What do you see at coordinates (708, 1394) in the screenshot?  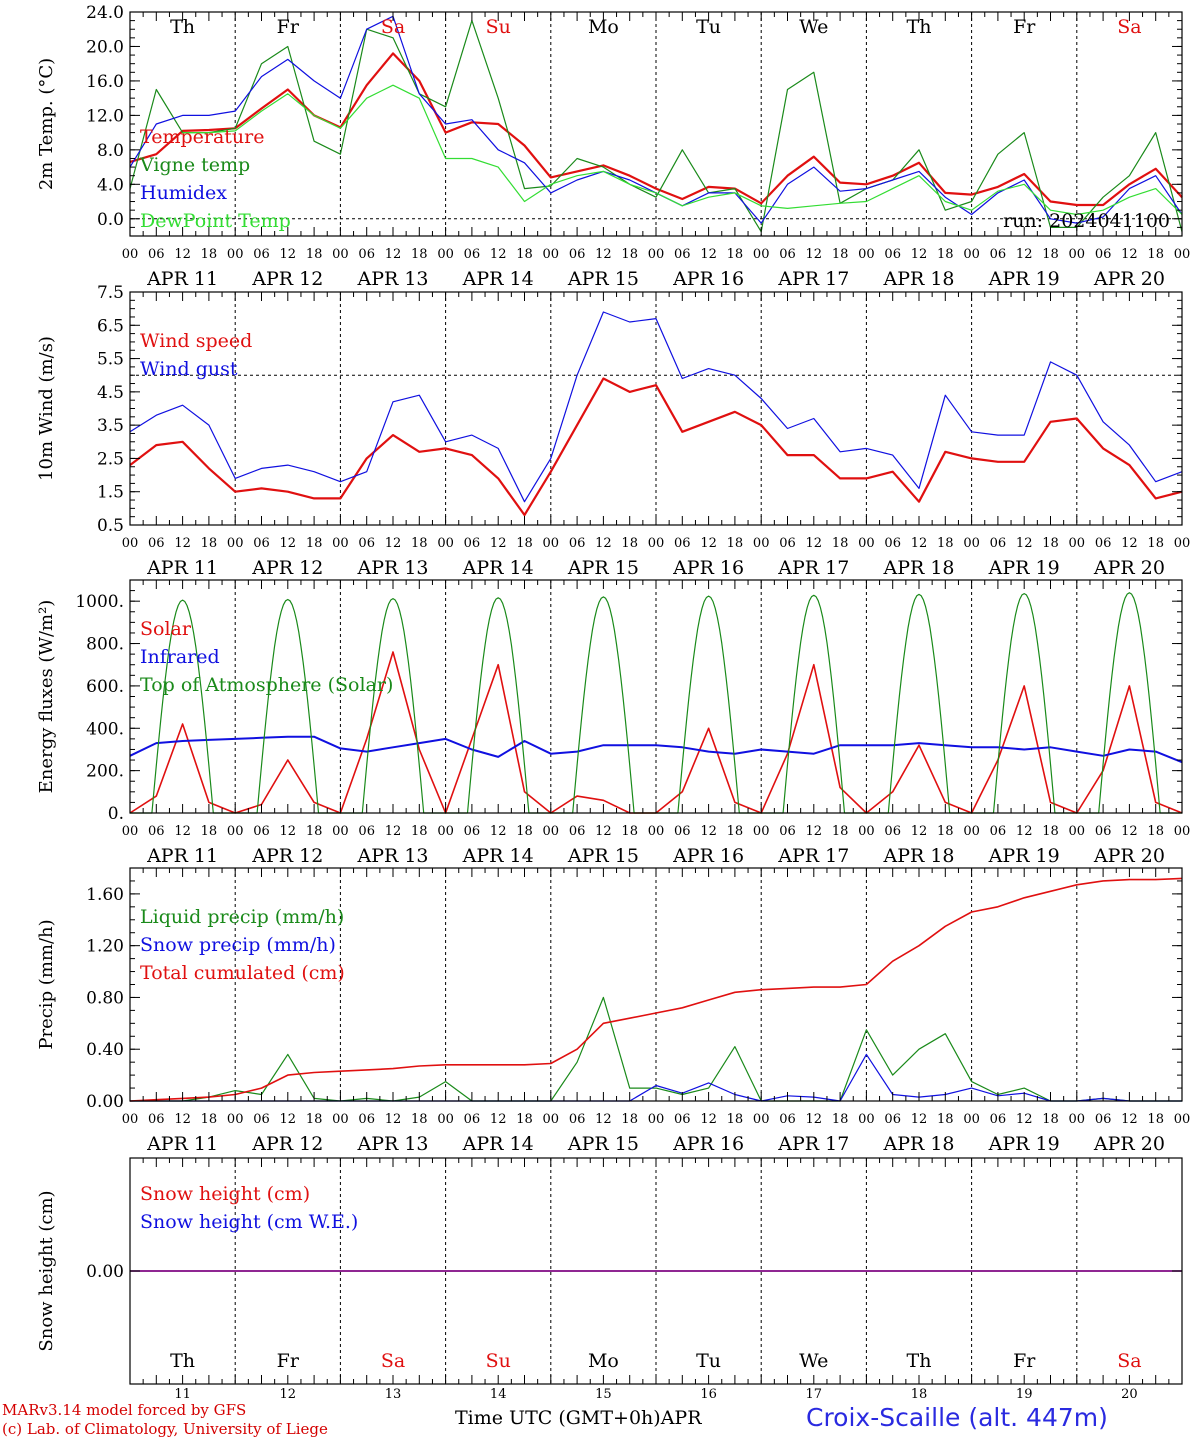 I see `day-number-label: 16` at bounding box center [708, 1394].